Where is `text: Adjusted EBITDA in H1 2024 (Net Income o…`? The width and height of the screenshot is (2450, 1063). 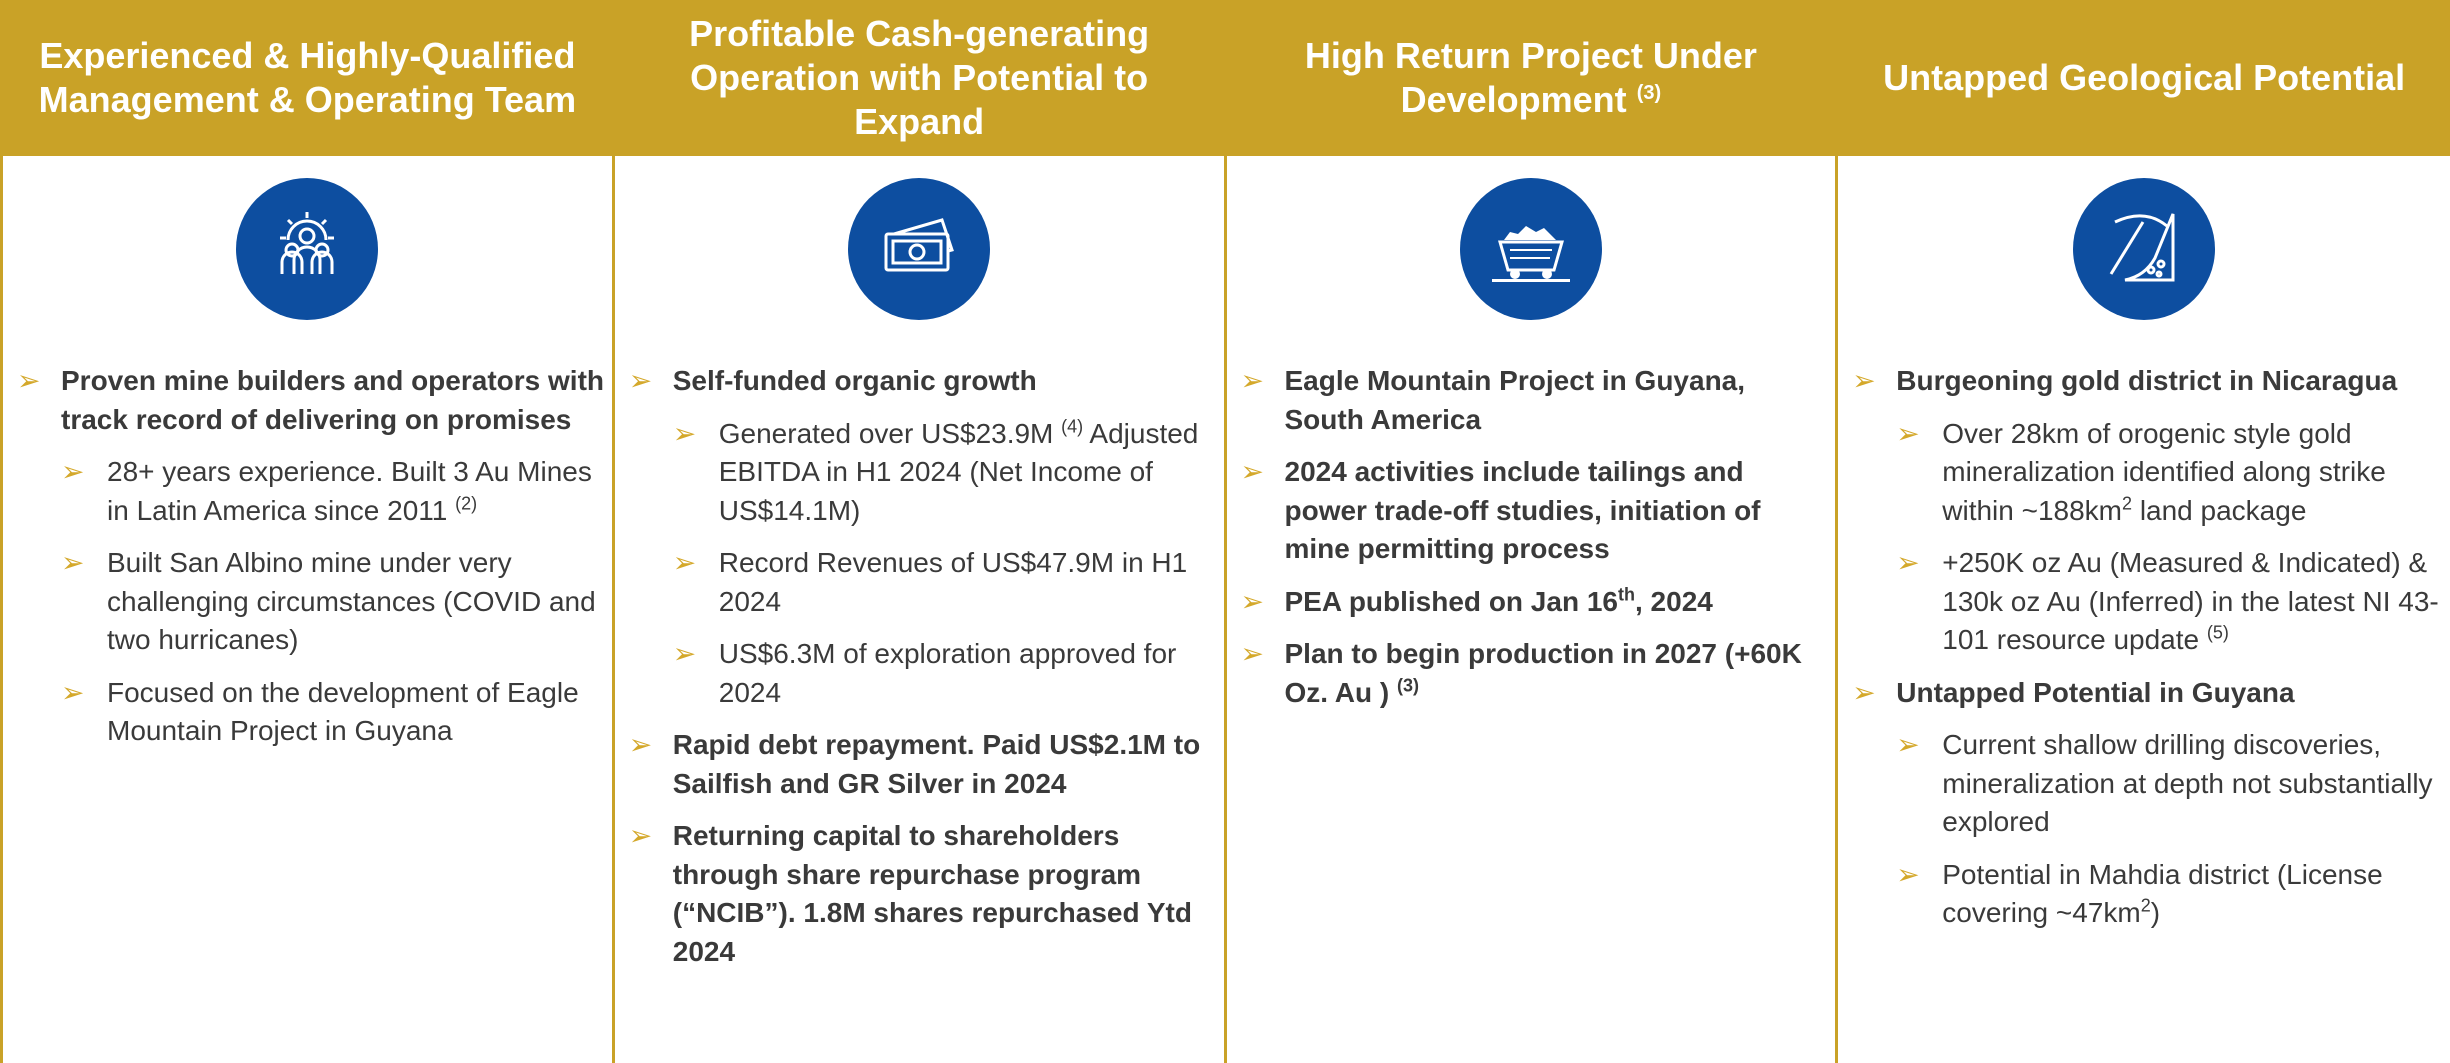 text: Adjusted EBITDA in H1 2024 (Net Income o… is located at coordinates (958, 471).